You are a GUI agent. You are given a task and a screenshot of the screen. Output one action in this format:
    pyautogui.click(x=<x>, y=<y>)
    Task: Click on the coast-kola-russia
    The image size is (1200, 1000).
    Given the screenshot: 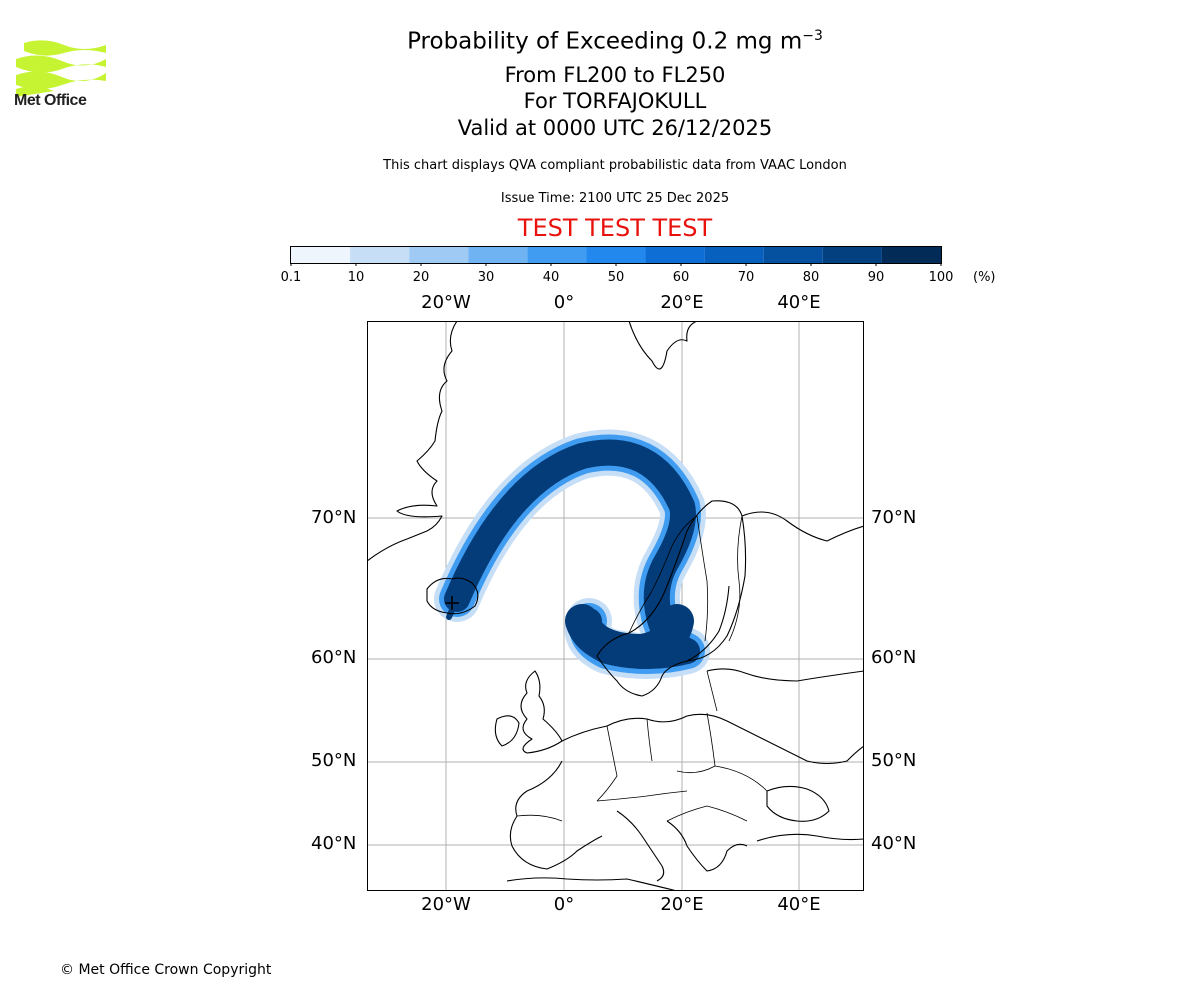 What is the action you would take?
    pyautogui.click(x=802, y=526)
    